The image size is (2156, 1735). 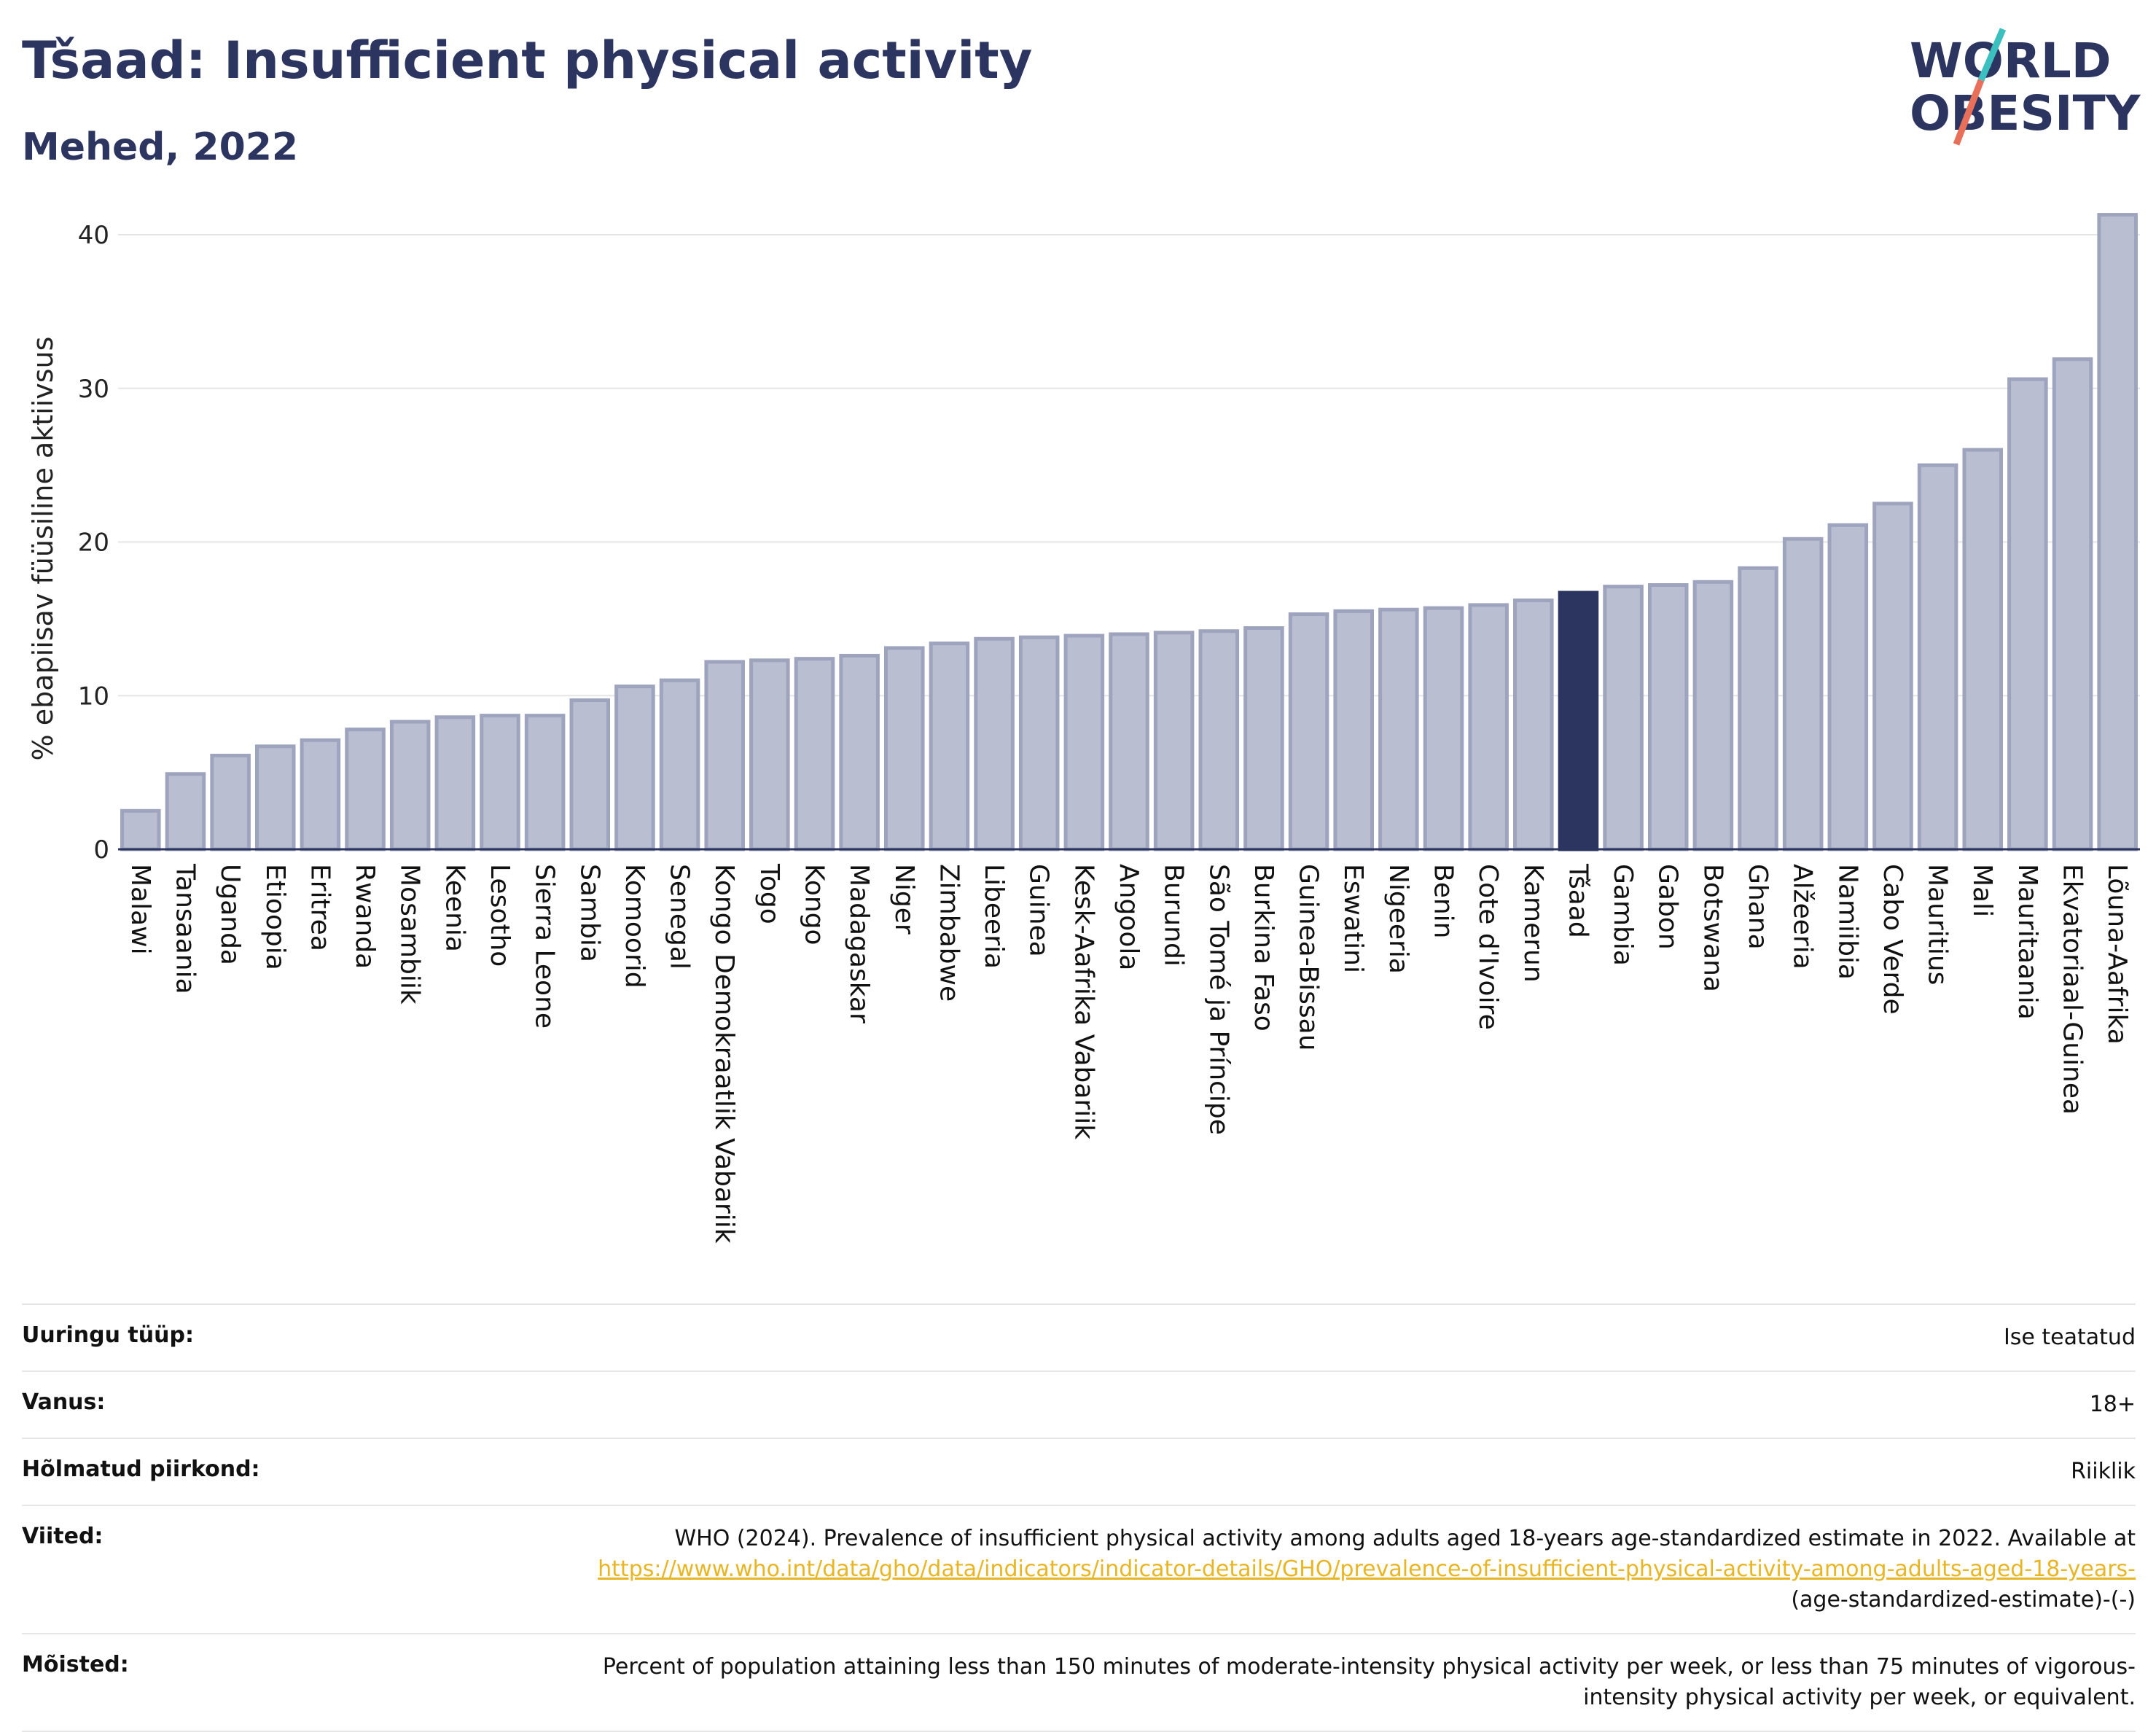 I want to click on survey-type-label: Uuringu tüüp:, so click(x=108, y=1335).